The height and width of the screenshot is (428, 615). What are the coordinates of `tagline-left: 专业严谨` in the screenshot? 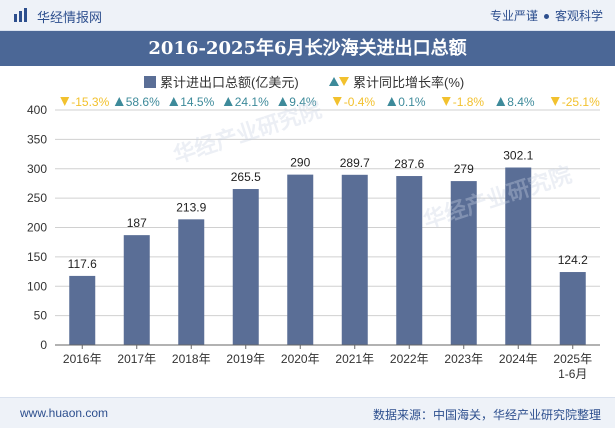 It's located at (513, 16).